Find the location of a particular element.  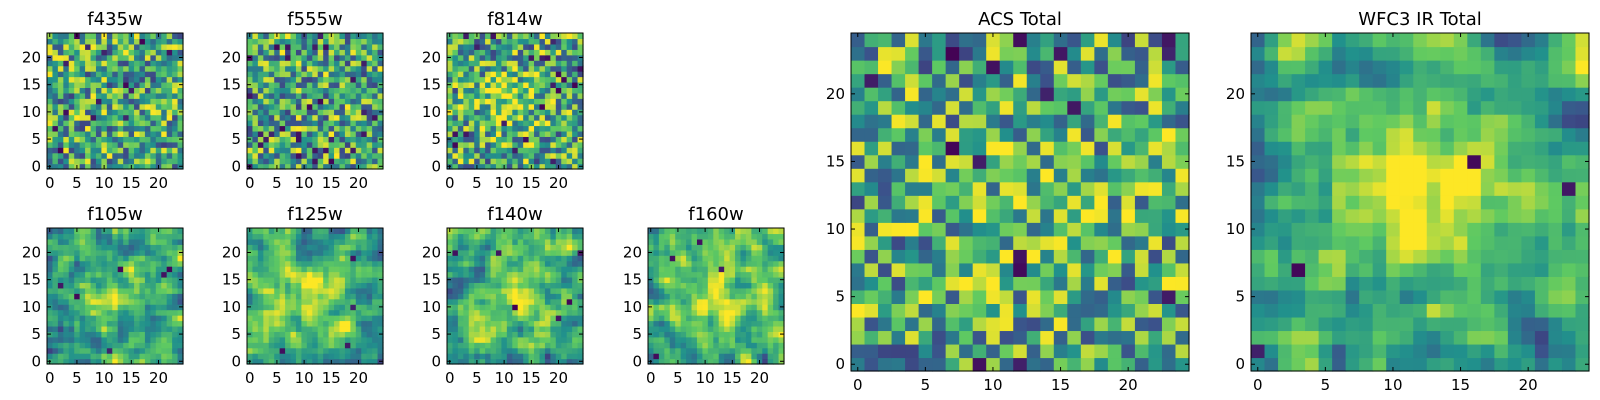

y-tick-label: 10 is located at coordinates (431, 307).